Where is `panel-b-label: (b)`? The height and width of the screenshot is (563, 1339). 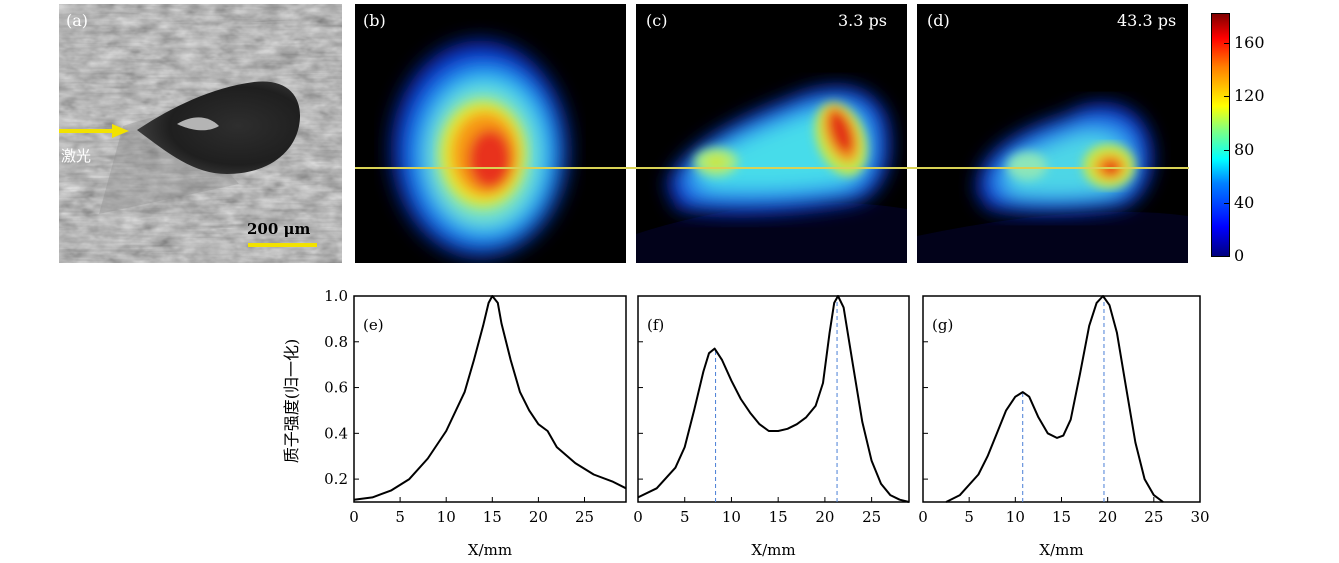
panel-b-label: (b) is located at coordinates (374, 20).